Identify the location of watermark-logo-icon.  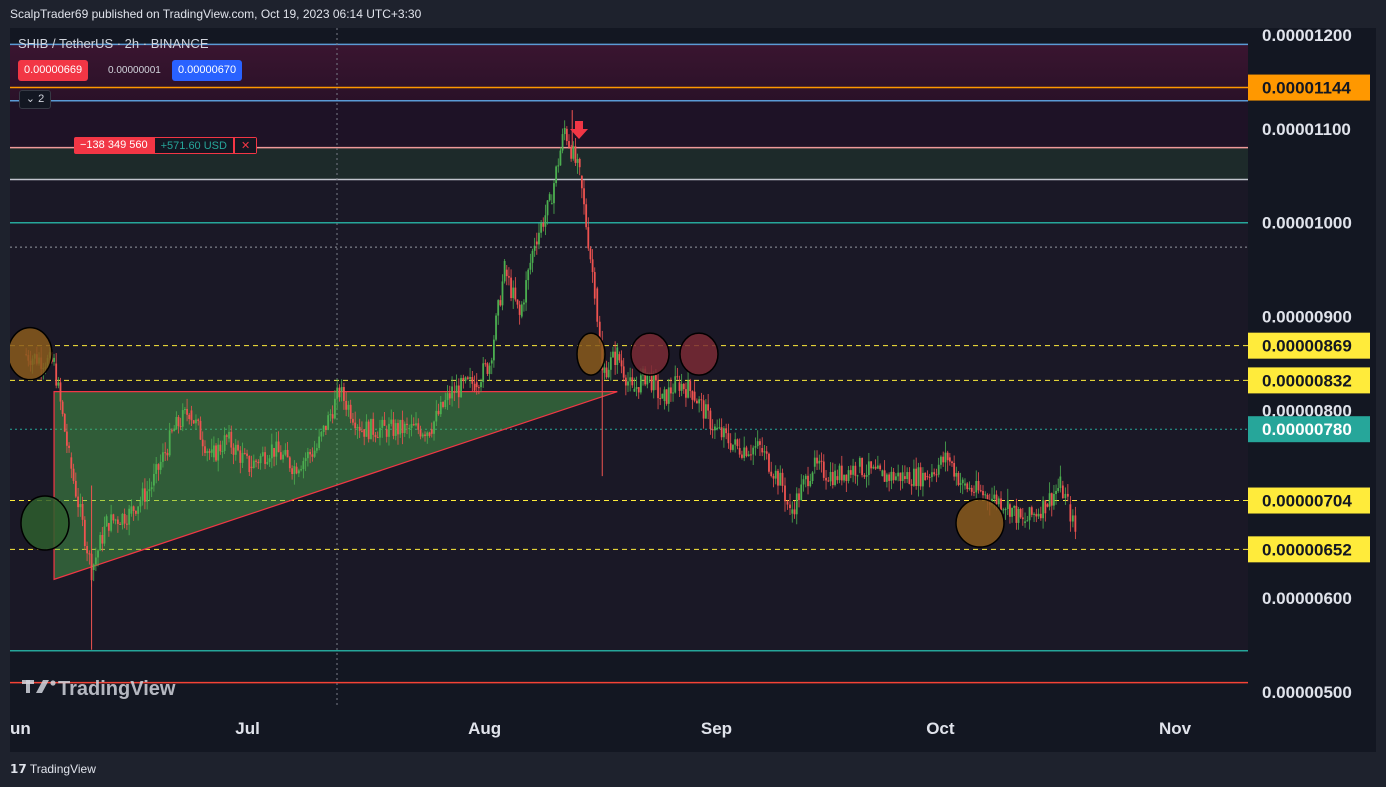
(39, 686).